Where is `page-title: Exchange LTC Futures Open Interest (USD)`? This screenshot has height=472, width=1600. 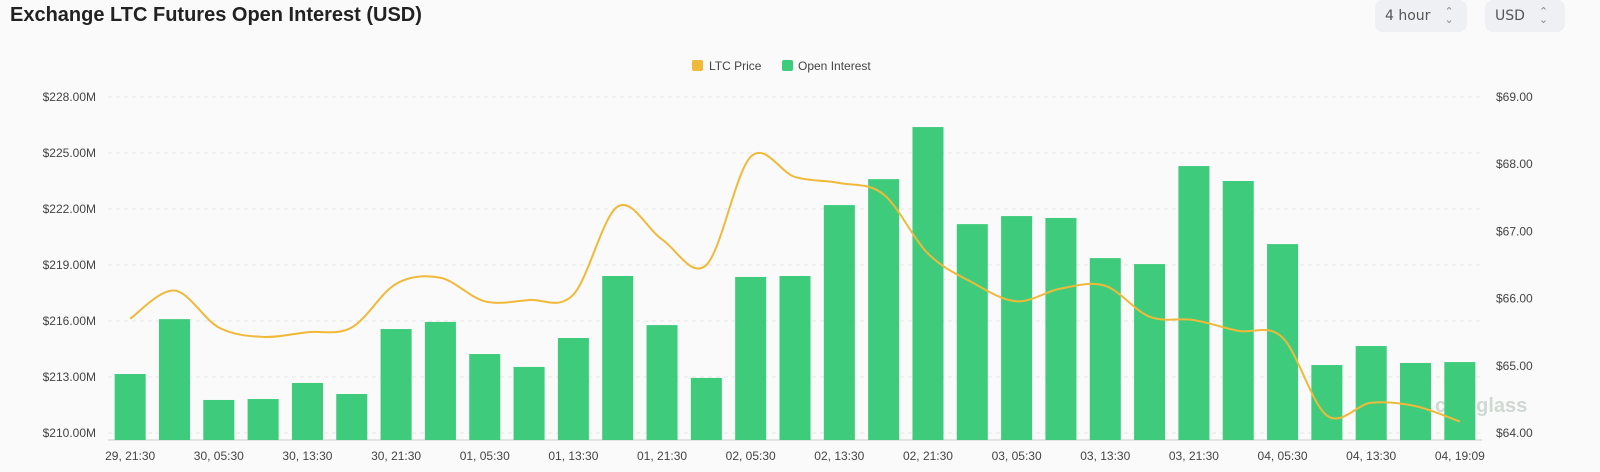
page-title: Exchange LTC Futures Open Interest (USD) is located at coordinates (216, 15).